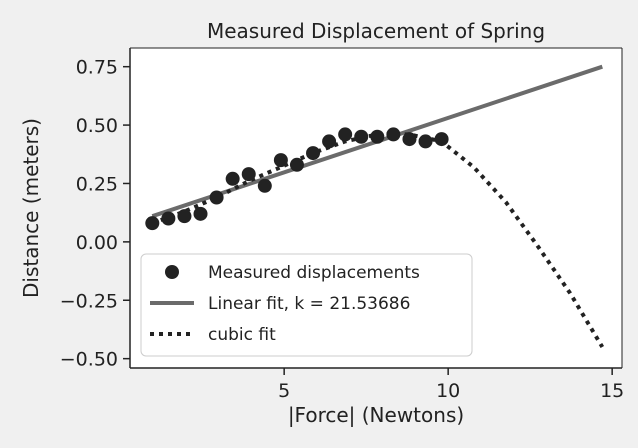 This screenshot has width=638, height=448. What do you see at coordinates (376, 415) in the screenshot?
I see `x-axis-label: |Force| (Newtons)` at bounding box center [376, 415].